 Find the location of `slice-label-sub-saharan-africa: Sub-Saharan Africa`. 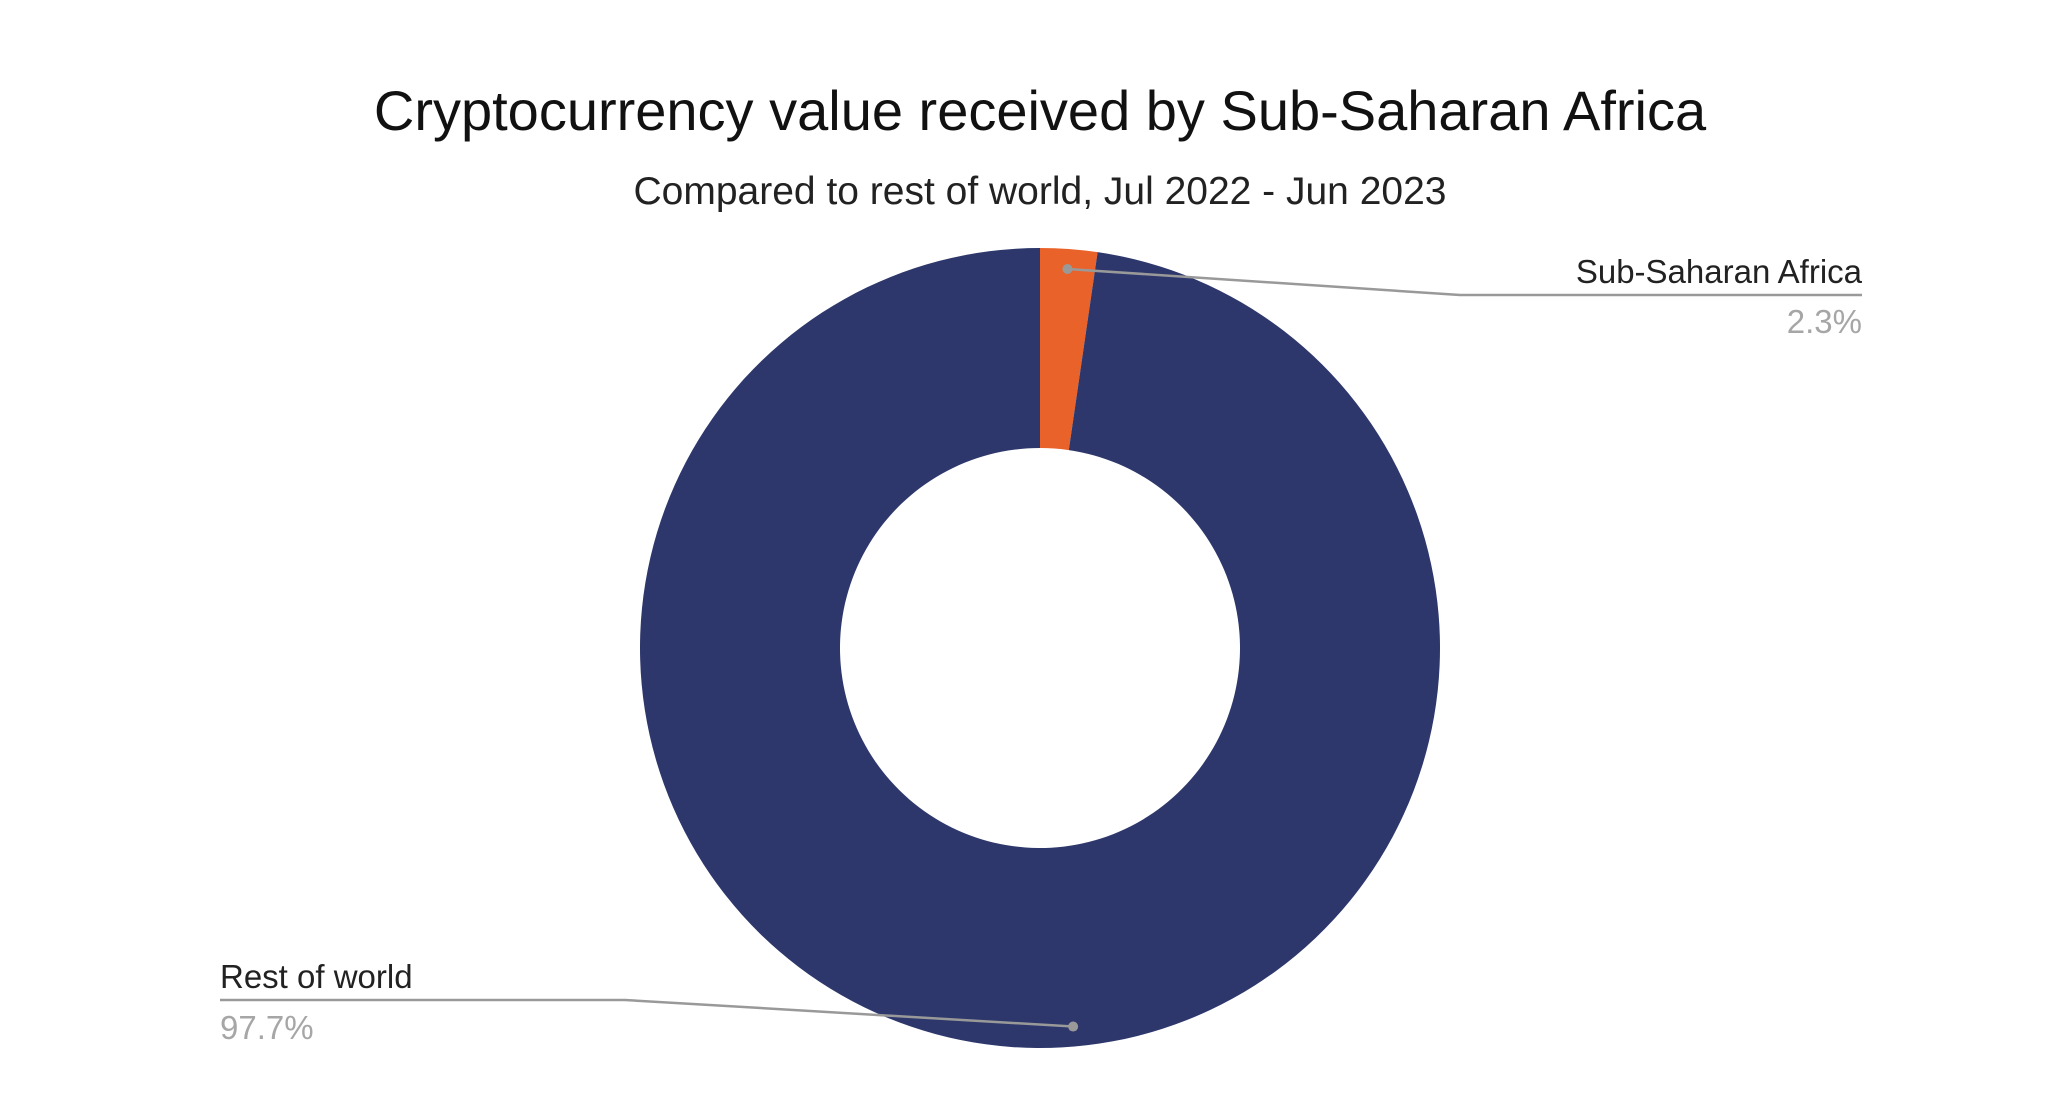

slice-label-sub-saharan-africa: Sub-Saharan Africa is located at coordinates (1719, 271).